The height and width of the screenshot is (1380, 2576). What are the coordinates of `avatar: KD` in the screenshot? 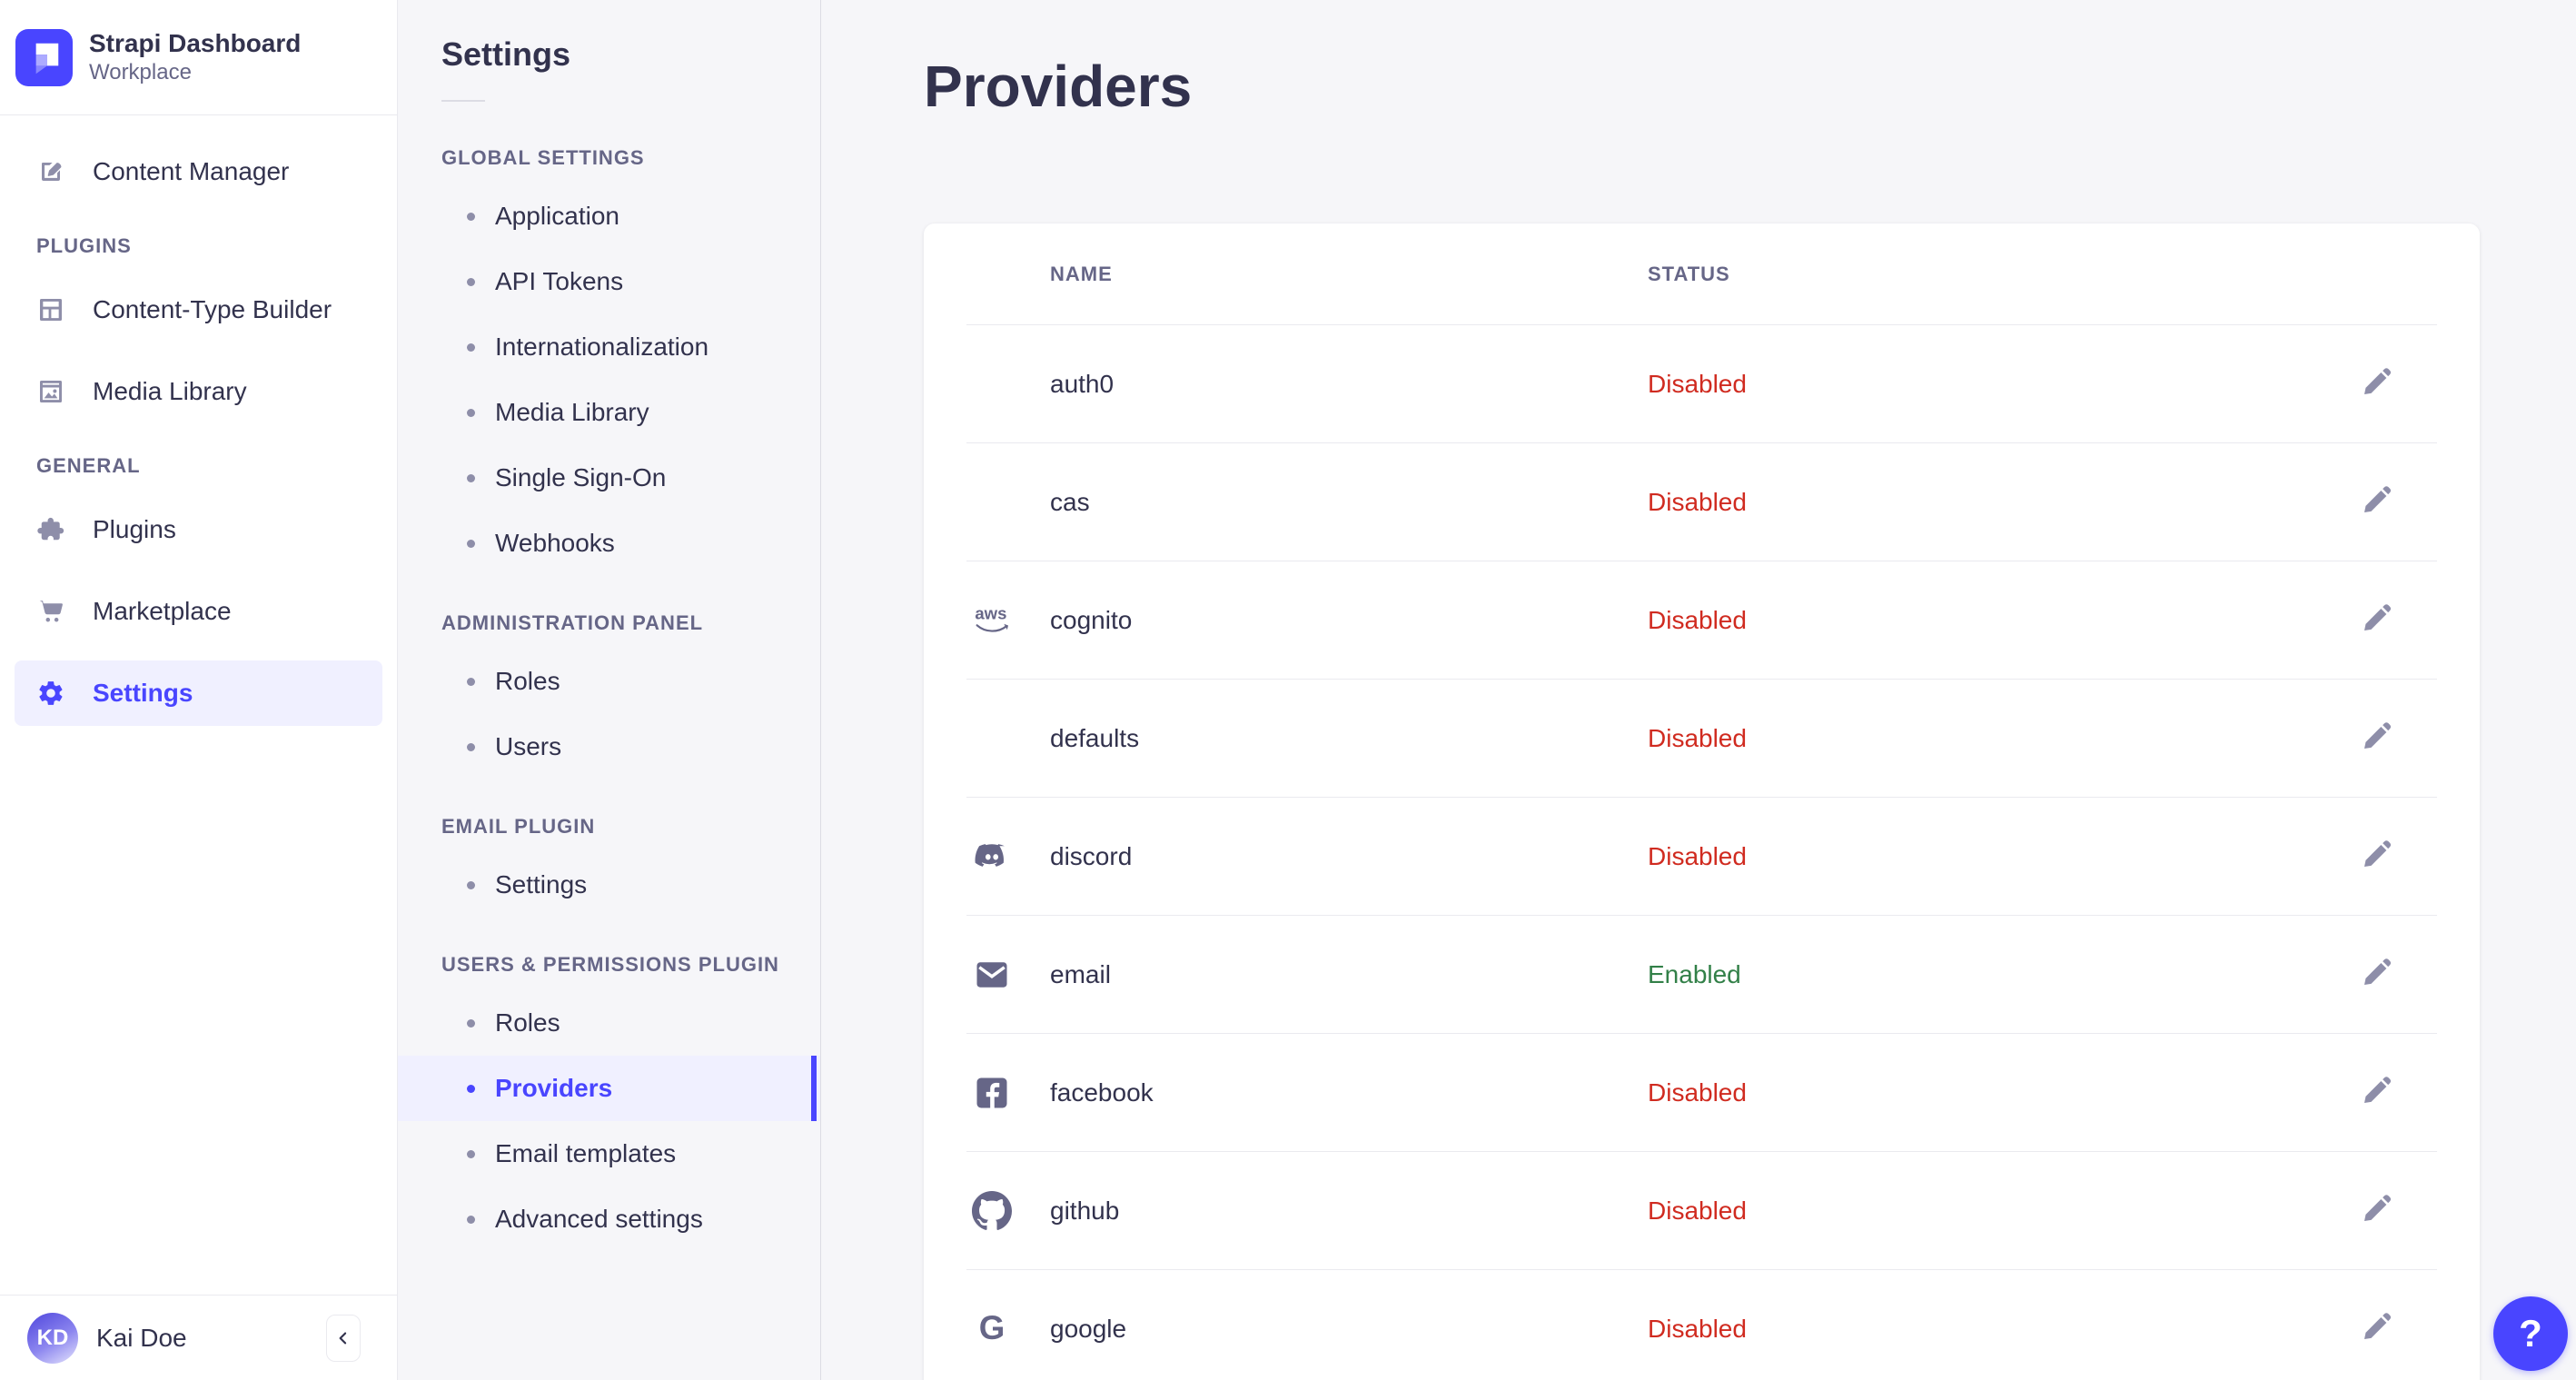 It's located at (52, 1338).